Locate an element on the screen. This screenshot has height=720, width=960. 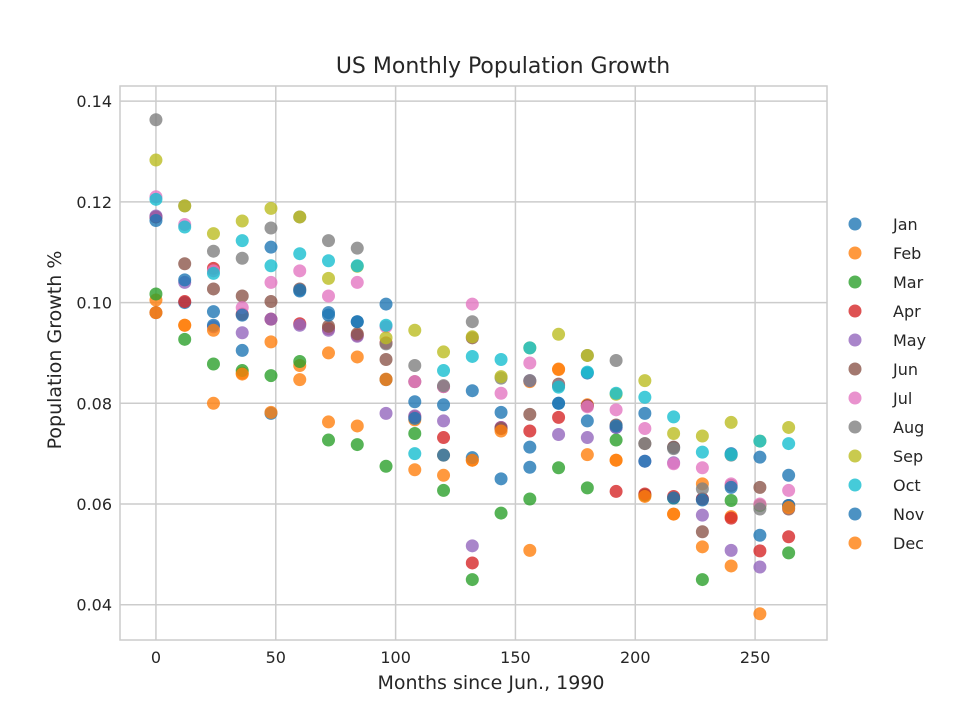
legend-label: Oct is located at coordinates (907, 485).